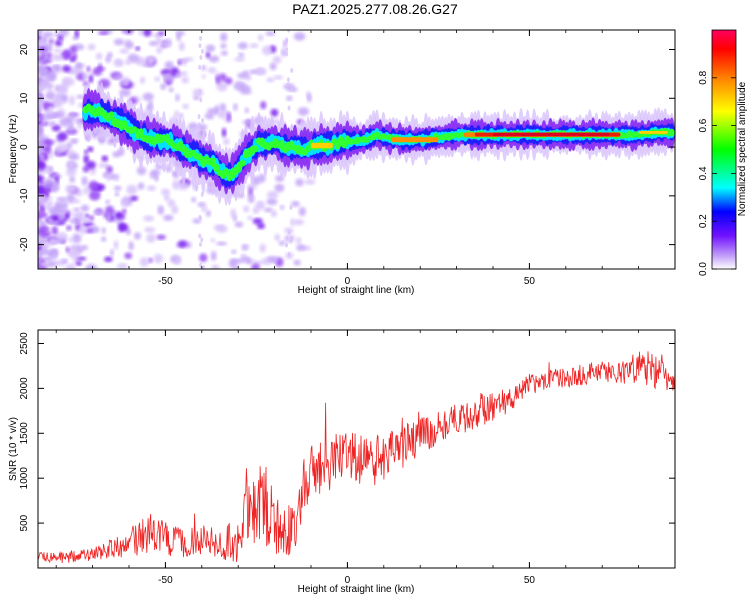  Describe the element at coordinates (24, 98) in the screenshot. I see `spectrogram-ytick-label: 10` at that location.